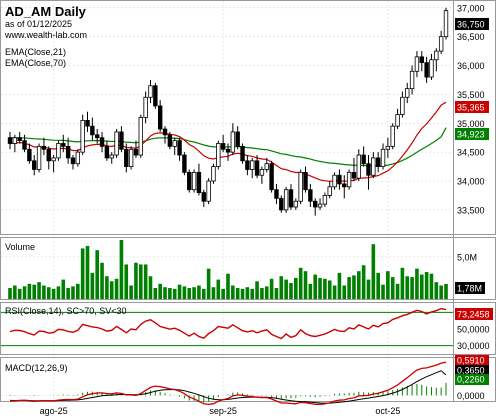 The image size is (496, 420). What do you see at coordinates (228, 387) in the screenshot?
I see `signal-line` at bounding box center [228, 387].